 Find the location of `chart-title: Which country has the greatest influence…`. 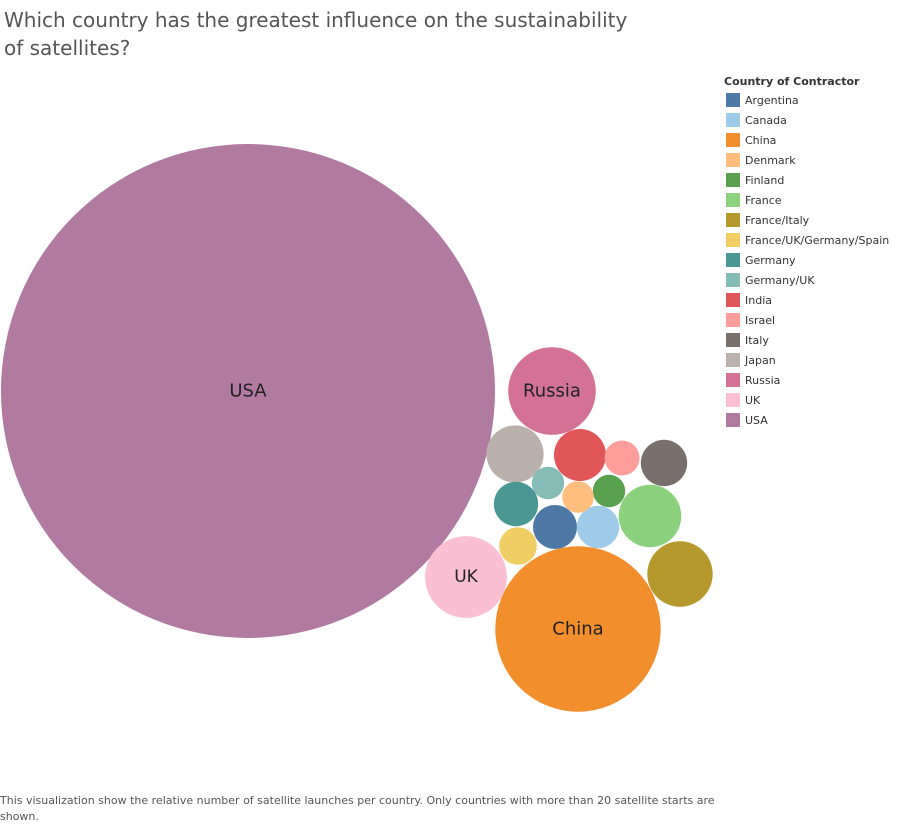

chart-title: Which country has the greatest influence… is located at coordinates (316, 34).